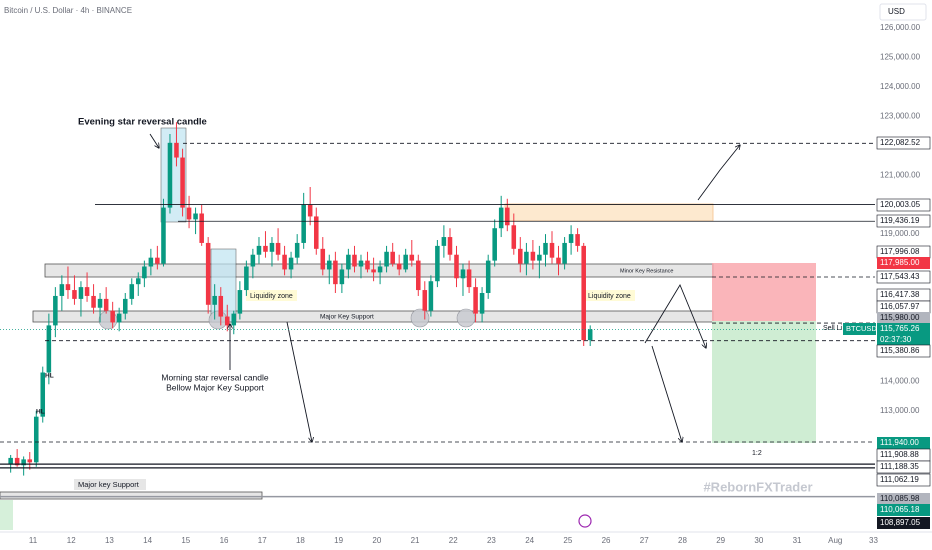 Image resolution: width=932 pixels, height=550 pixels. I want to click on x-tick-label: 30, so click(758, 540).